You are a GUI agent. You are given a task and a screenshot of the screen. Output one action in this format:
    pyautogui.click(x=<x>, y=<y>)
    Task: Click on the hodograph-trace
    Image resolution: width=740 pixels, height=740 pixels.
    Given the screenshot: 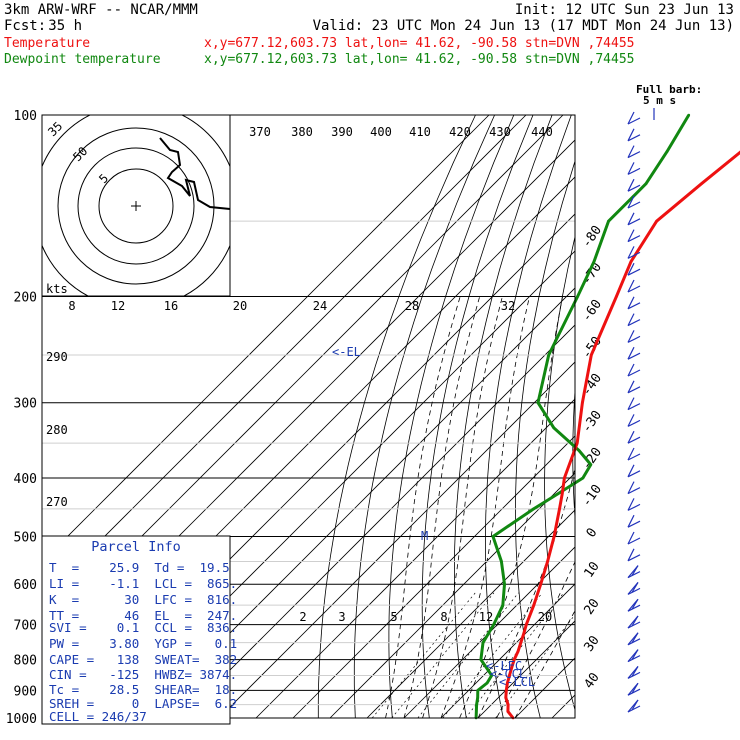 What is the action you would take?
    pyautogui.click(x=195, y=173)
    